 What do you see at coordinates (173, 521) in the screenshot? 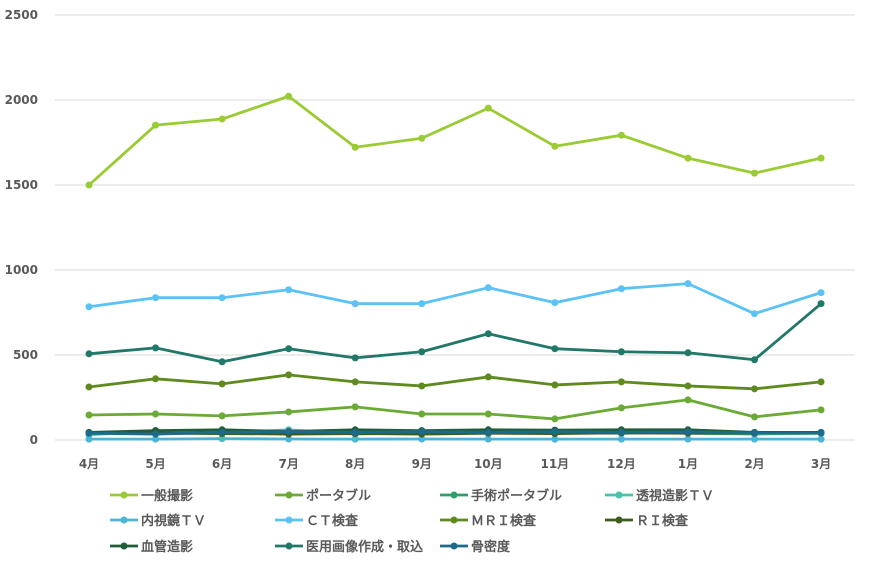
I see `legend-label: 内視鏡ＴＶ` at bounding box center [173, 521].